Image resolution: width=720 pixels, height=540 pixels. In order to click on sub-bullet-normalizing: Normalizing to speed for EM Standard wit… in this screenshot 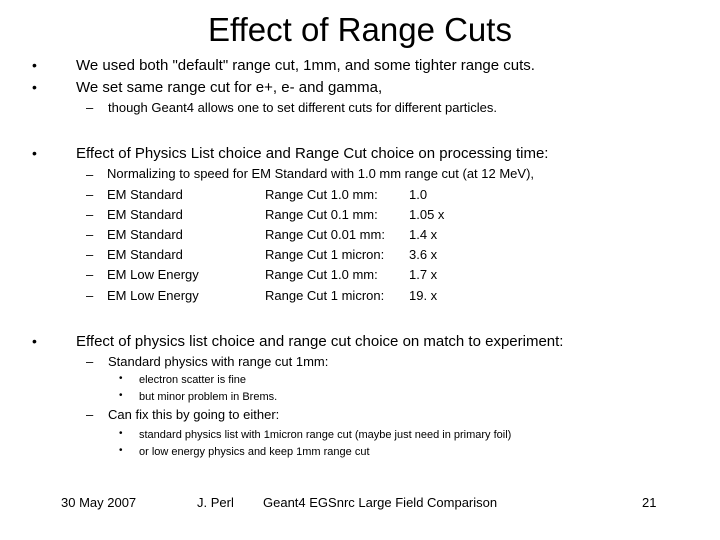, I will do `click(321, 173)`.